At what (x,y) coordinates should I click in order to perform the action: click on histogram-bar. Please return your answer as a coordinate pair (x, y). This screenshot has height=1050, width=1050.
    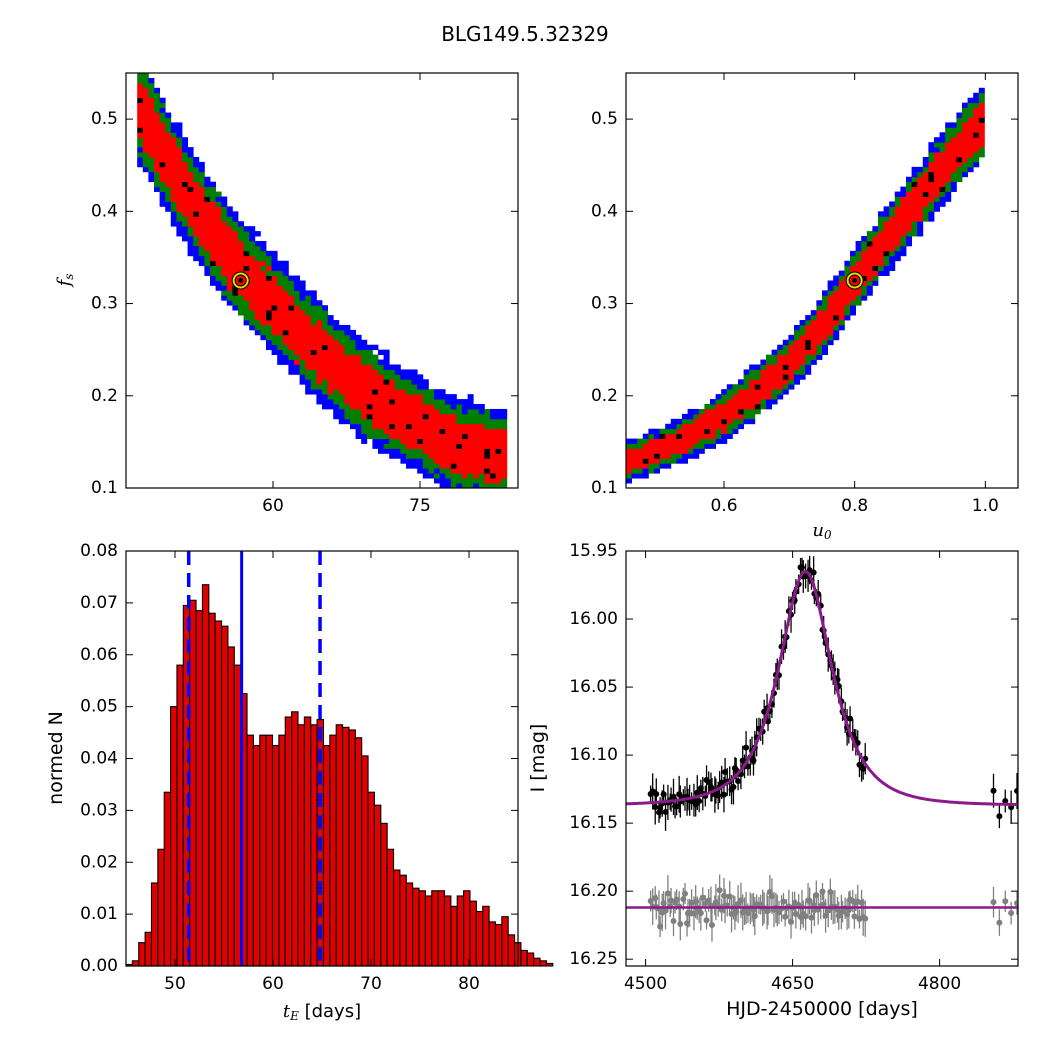
    Looking at the image, I should click on (288, 841).